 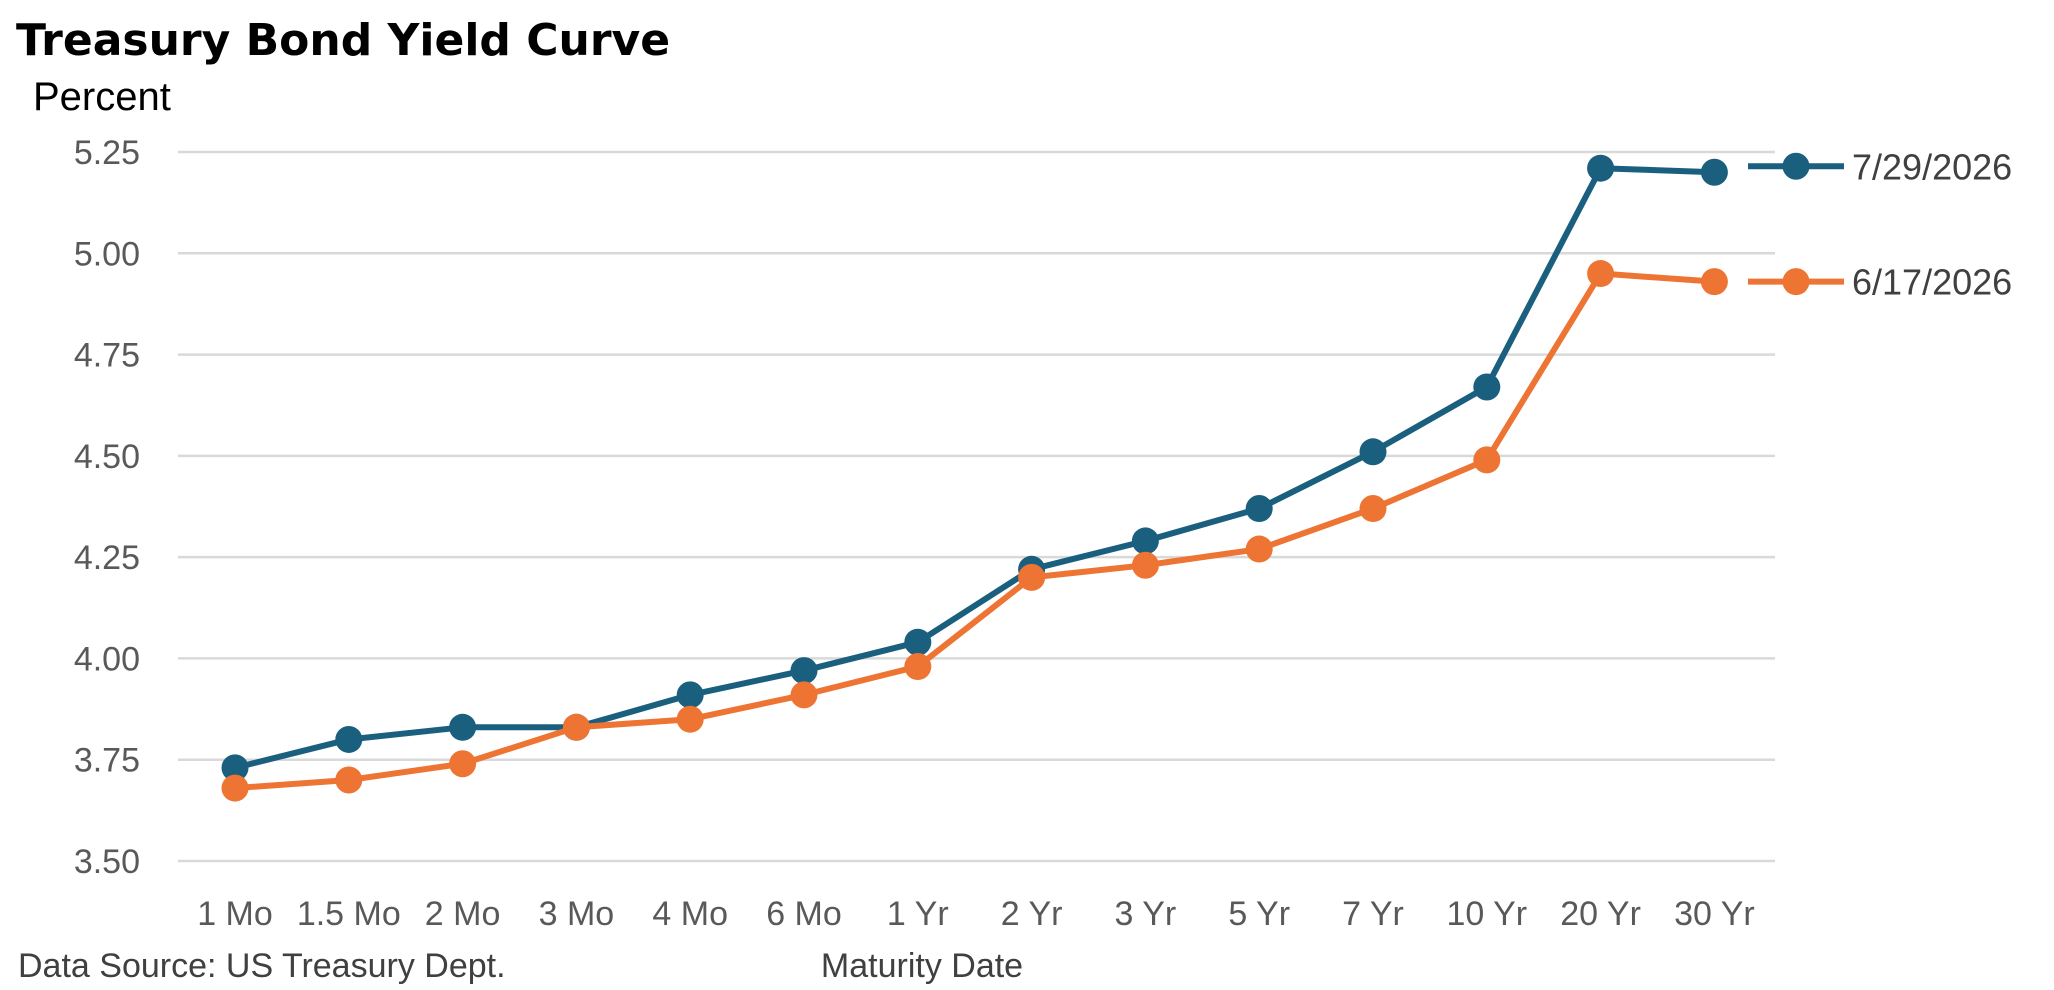 I want to click on y-tick-label: 4.25, so click(x=107, y=558).